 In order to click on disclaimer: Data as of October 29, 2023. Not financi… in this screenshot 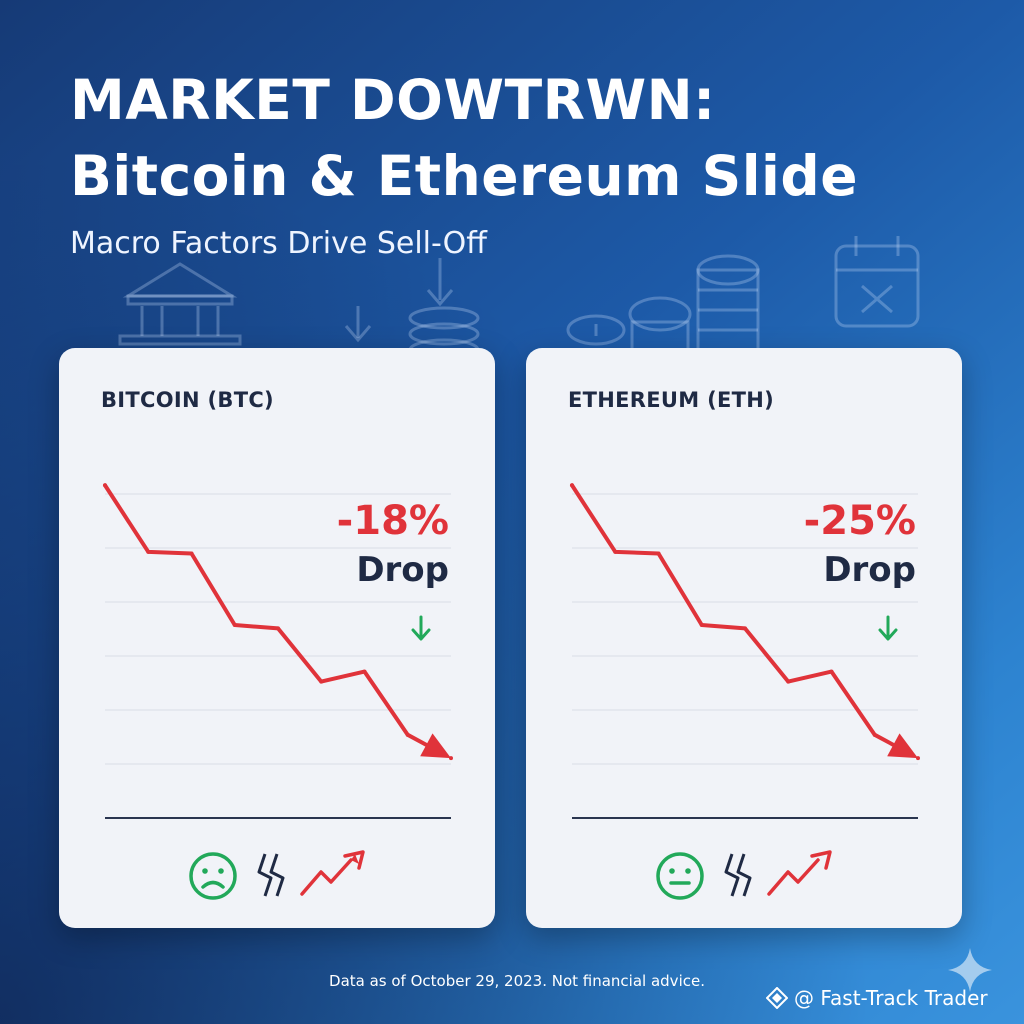, I will do `click(517, 981)`.